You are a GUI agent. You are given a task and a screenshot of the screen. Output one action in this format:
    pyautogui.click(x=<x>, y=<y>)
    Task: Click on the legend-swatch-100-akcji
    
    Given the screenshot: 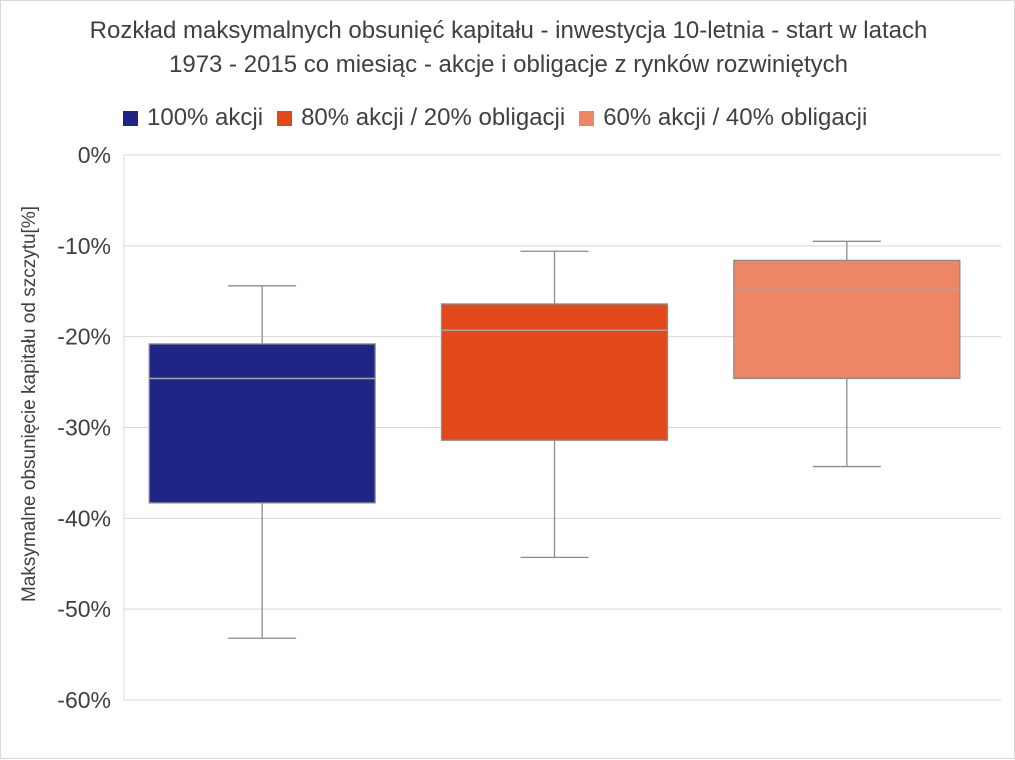 What is the action you would take?
    pyautogui.click(x=130, y=118)
    